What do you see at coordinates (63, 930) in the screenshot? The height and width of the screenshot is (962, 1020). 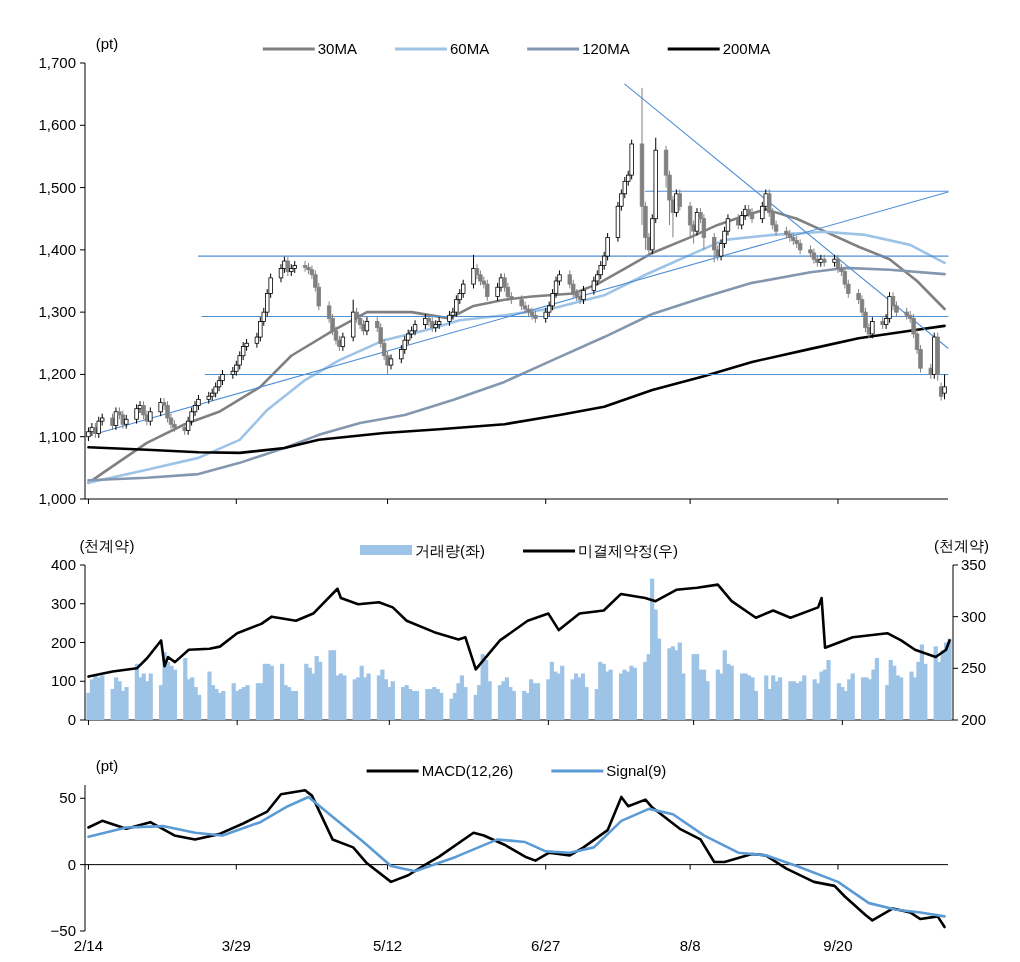 I see `y-tick-label: −50` at bounding box center [63, 930].